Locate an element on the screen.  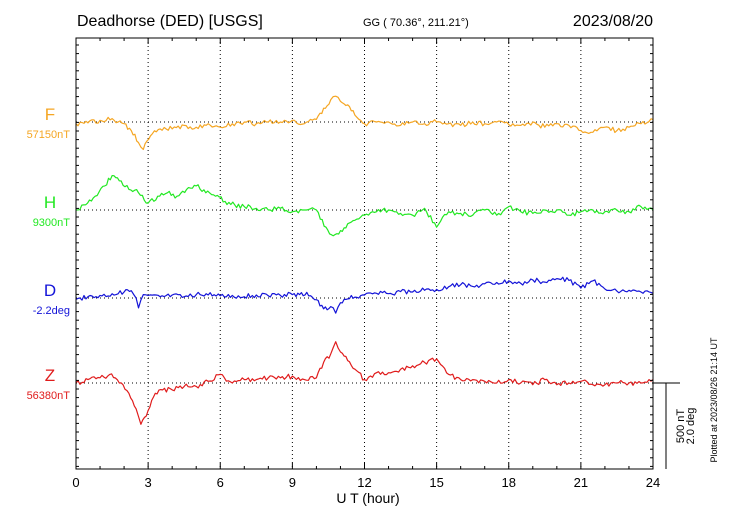
x-tick-label: 6 is located at coordinates (220, 482).